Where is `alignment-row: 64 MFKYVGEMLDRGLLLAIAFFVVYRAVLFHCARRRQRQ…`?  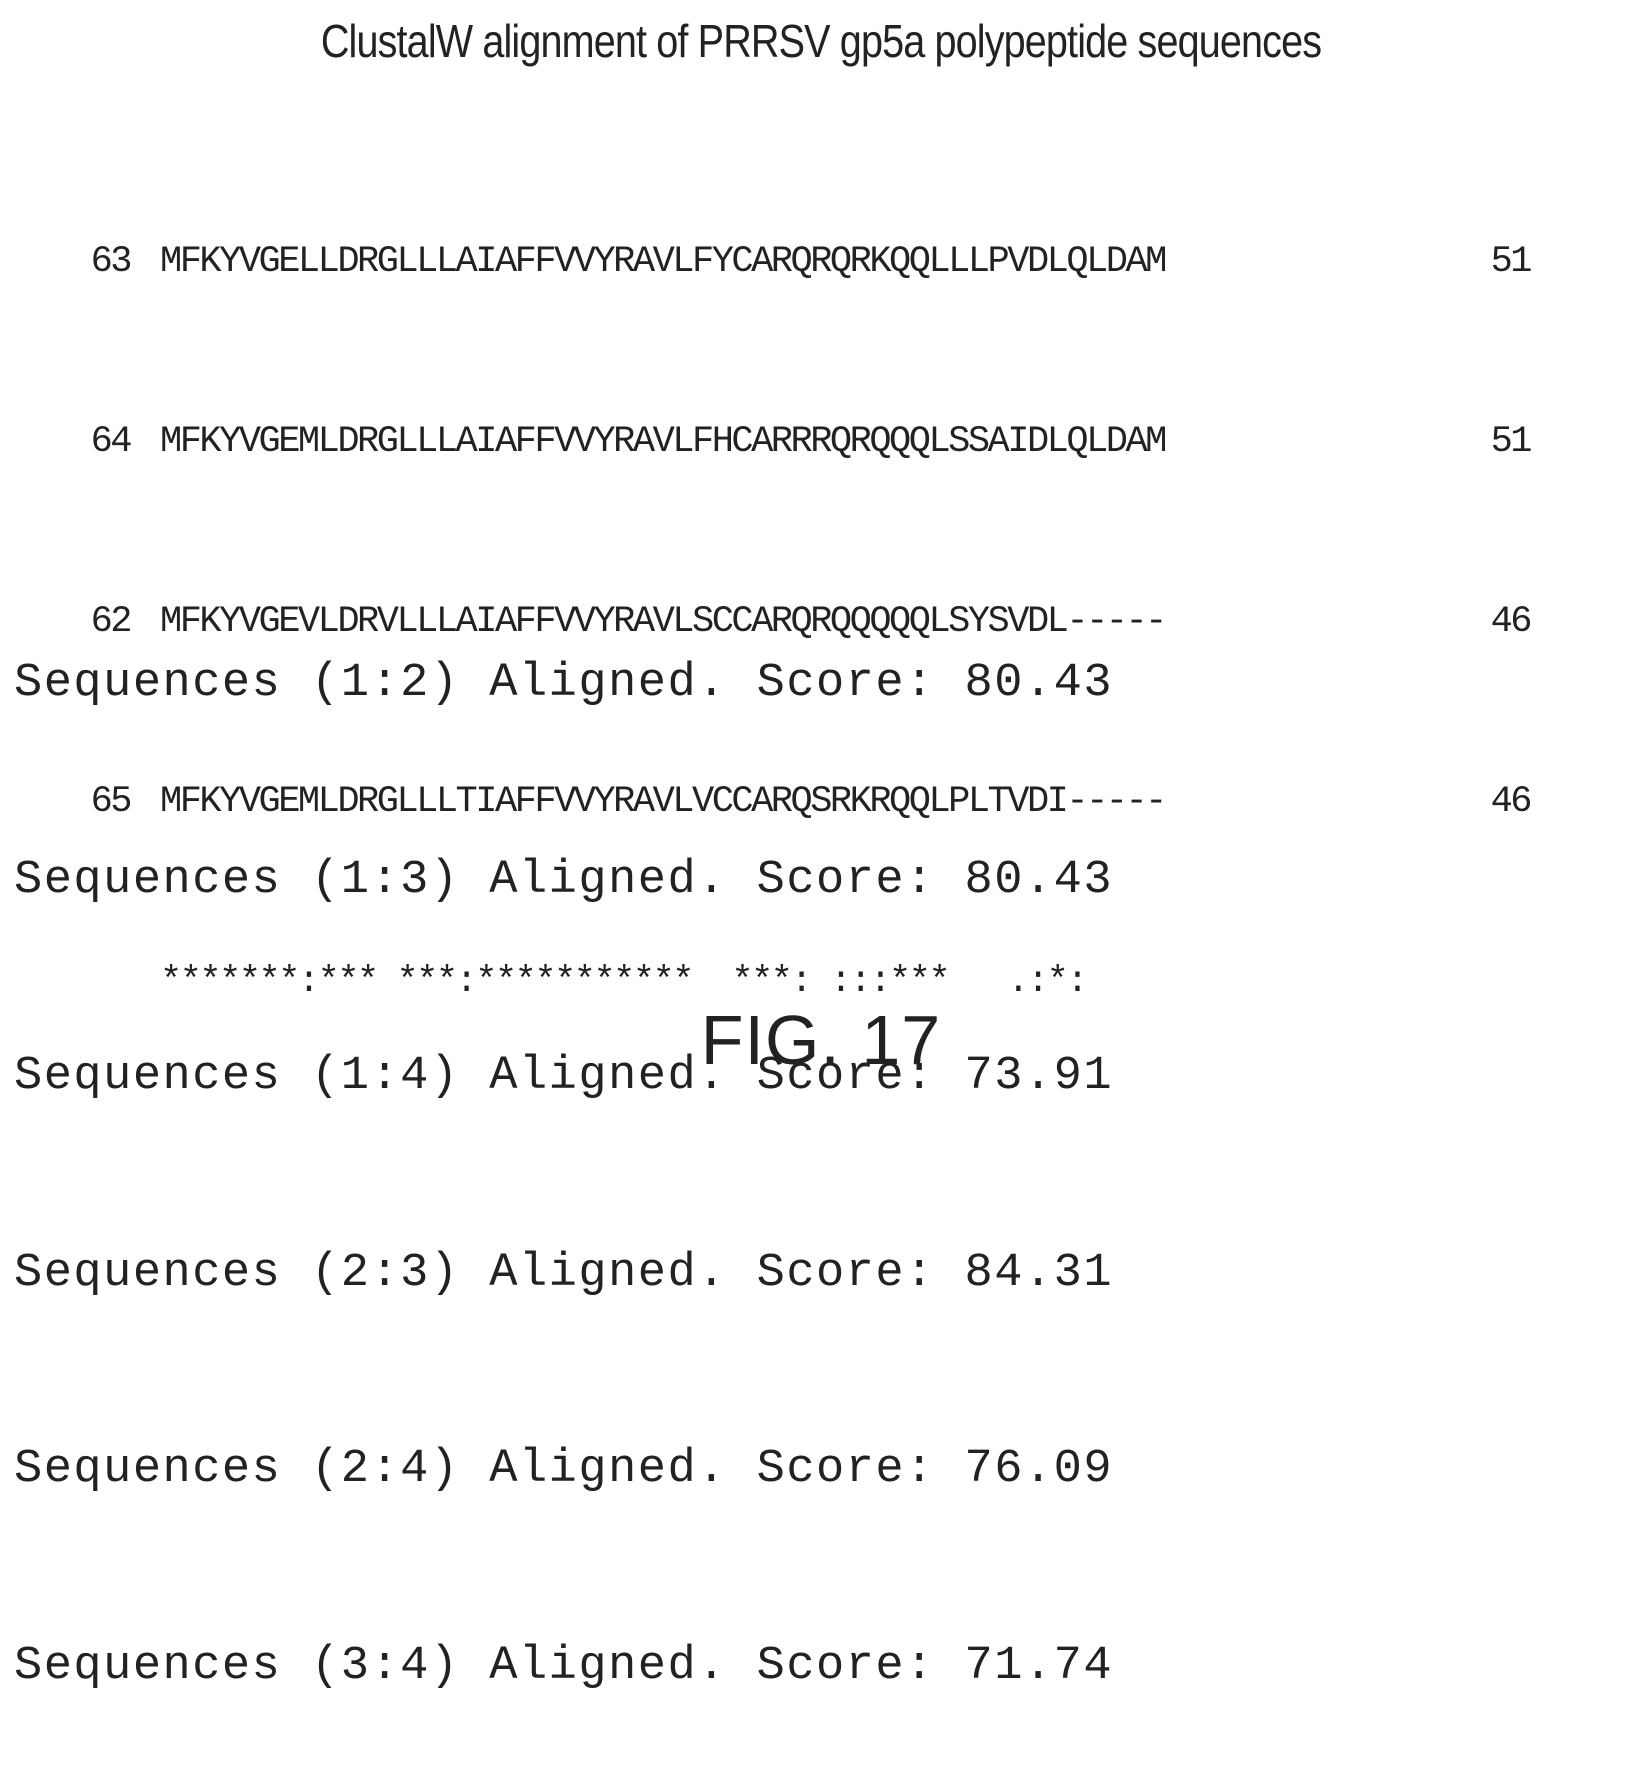 alignment-row: 64 MFKYVGEMLDRGLLLAIAFFVVYRAVLFHCARRRQRQ… is located at coordinates (783, 442).